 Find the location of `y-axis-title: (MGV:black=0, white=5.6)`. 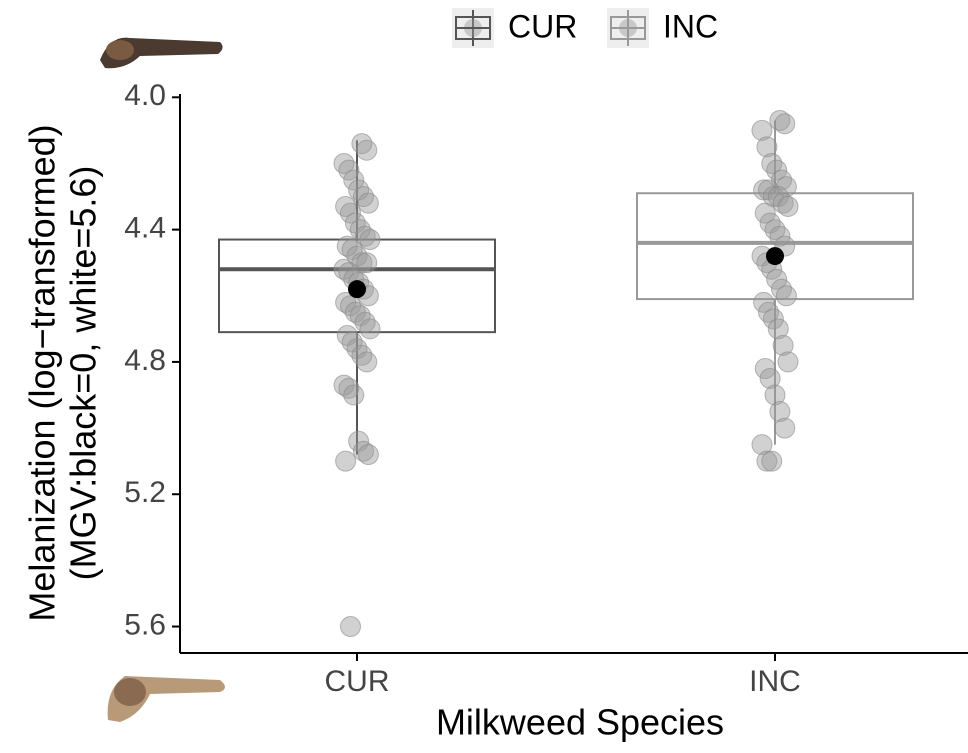

y-axis-title: (MGV:black=0, white=5.6) is located at coordinates (83, 373).